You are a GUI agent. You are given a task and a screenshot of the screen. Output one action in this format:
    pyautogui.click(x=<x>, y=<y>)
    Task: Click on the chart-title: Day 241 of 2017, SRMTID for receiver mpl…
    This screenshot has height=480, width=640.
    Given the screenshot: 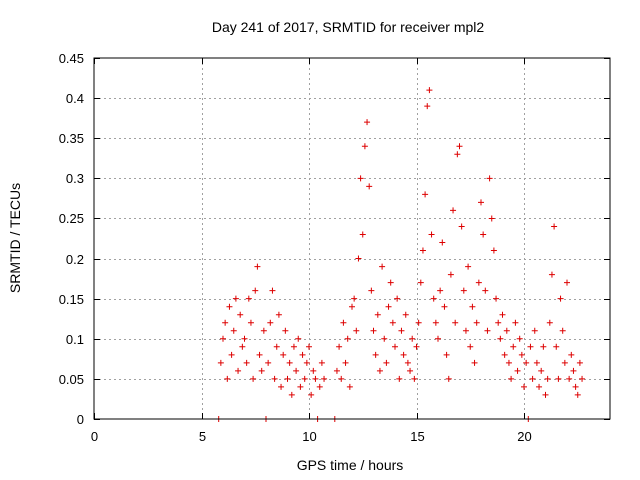 What is the action you would take?
    pyautogui.click(x=348, y=27)
    